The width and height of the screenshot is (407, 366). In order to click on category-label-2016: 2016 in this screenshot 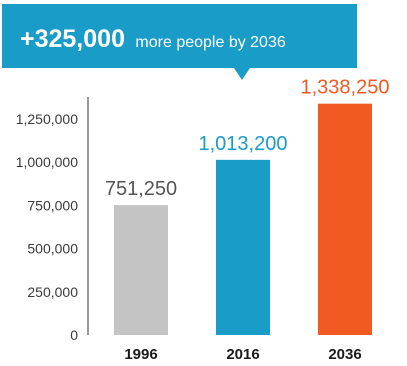, I will do `click(242, 354)`.